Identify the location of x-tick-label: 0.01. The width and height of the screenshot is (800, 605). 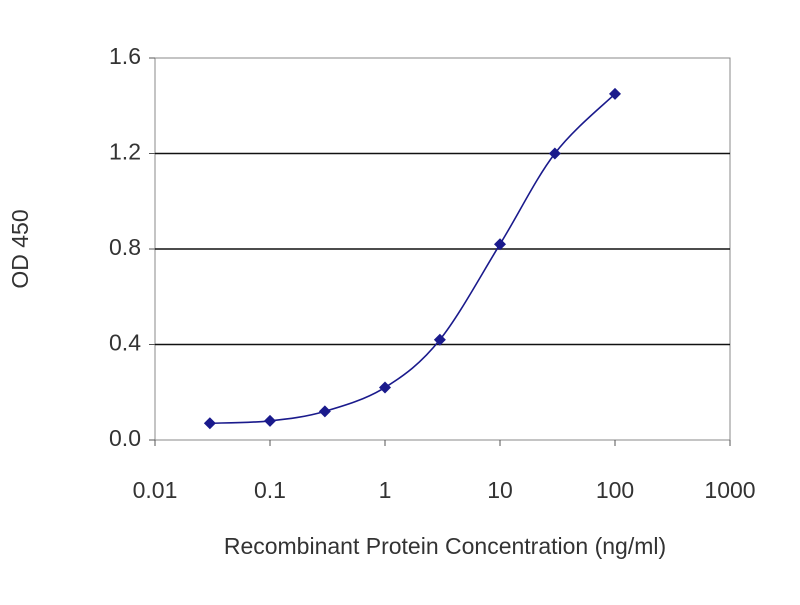
(155, 490).